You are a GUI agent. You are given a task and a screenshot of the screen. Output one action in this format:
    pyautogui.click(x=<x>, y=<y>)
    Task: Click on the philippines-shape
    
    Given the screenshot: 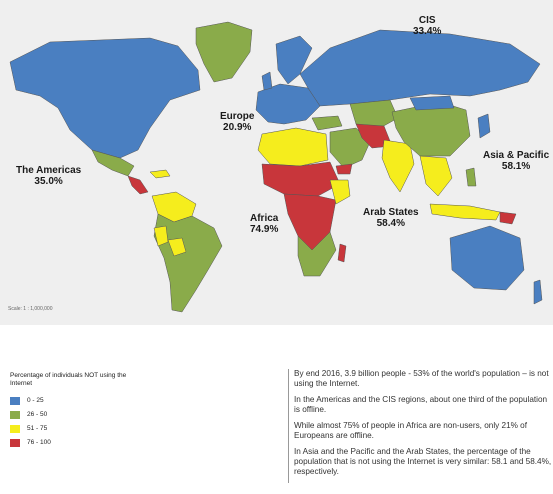 What is the action you would take?
    pyautogui.click(x=471, y=177)
    